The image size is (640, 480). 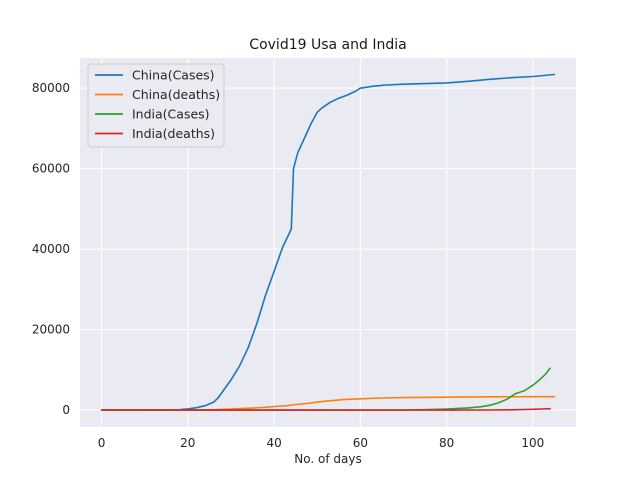 I want to click on y-tick-label: 0, so click(x=66, y=410).